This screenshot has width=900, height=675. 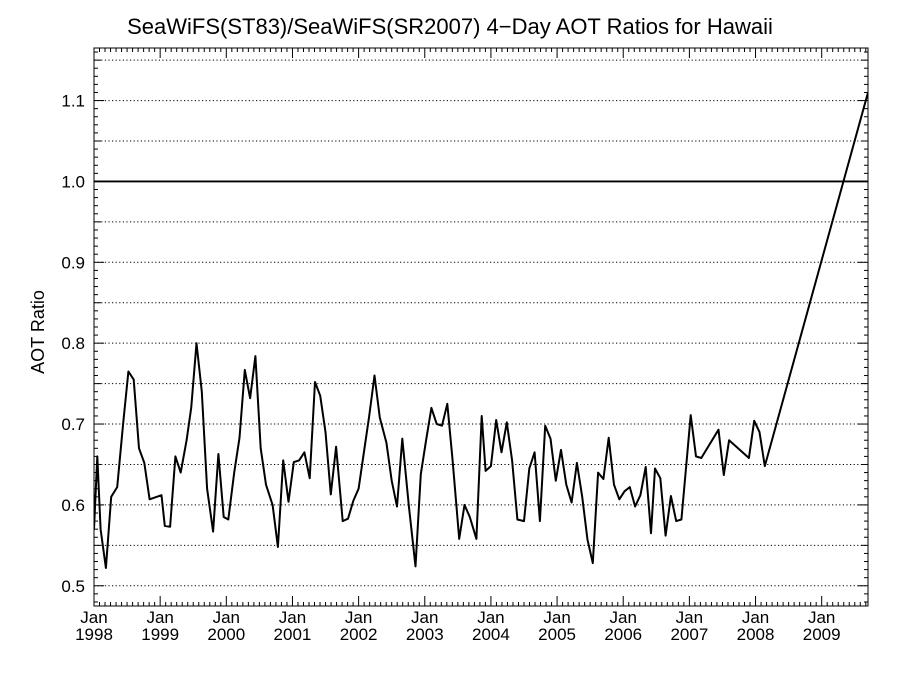 I want to click on x-tick-label-year: 2000, so click(x=226, y=634).